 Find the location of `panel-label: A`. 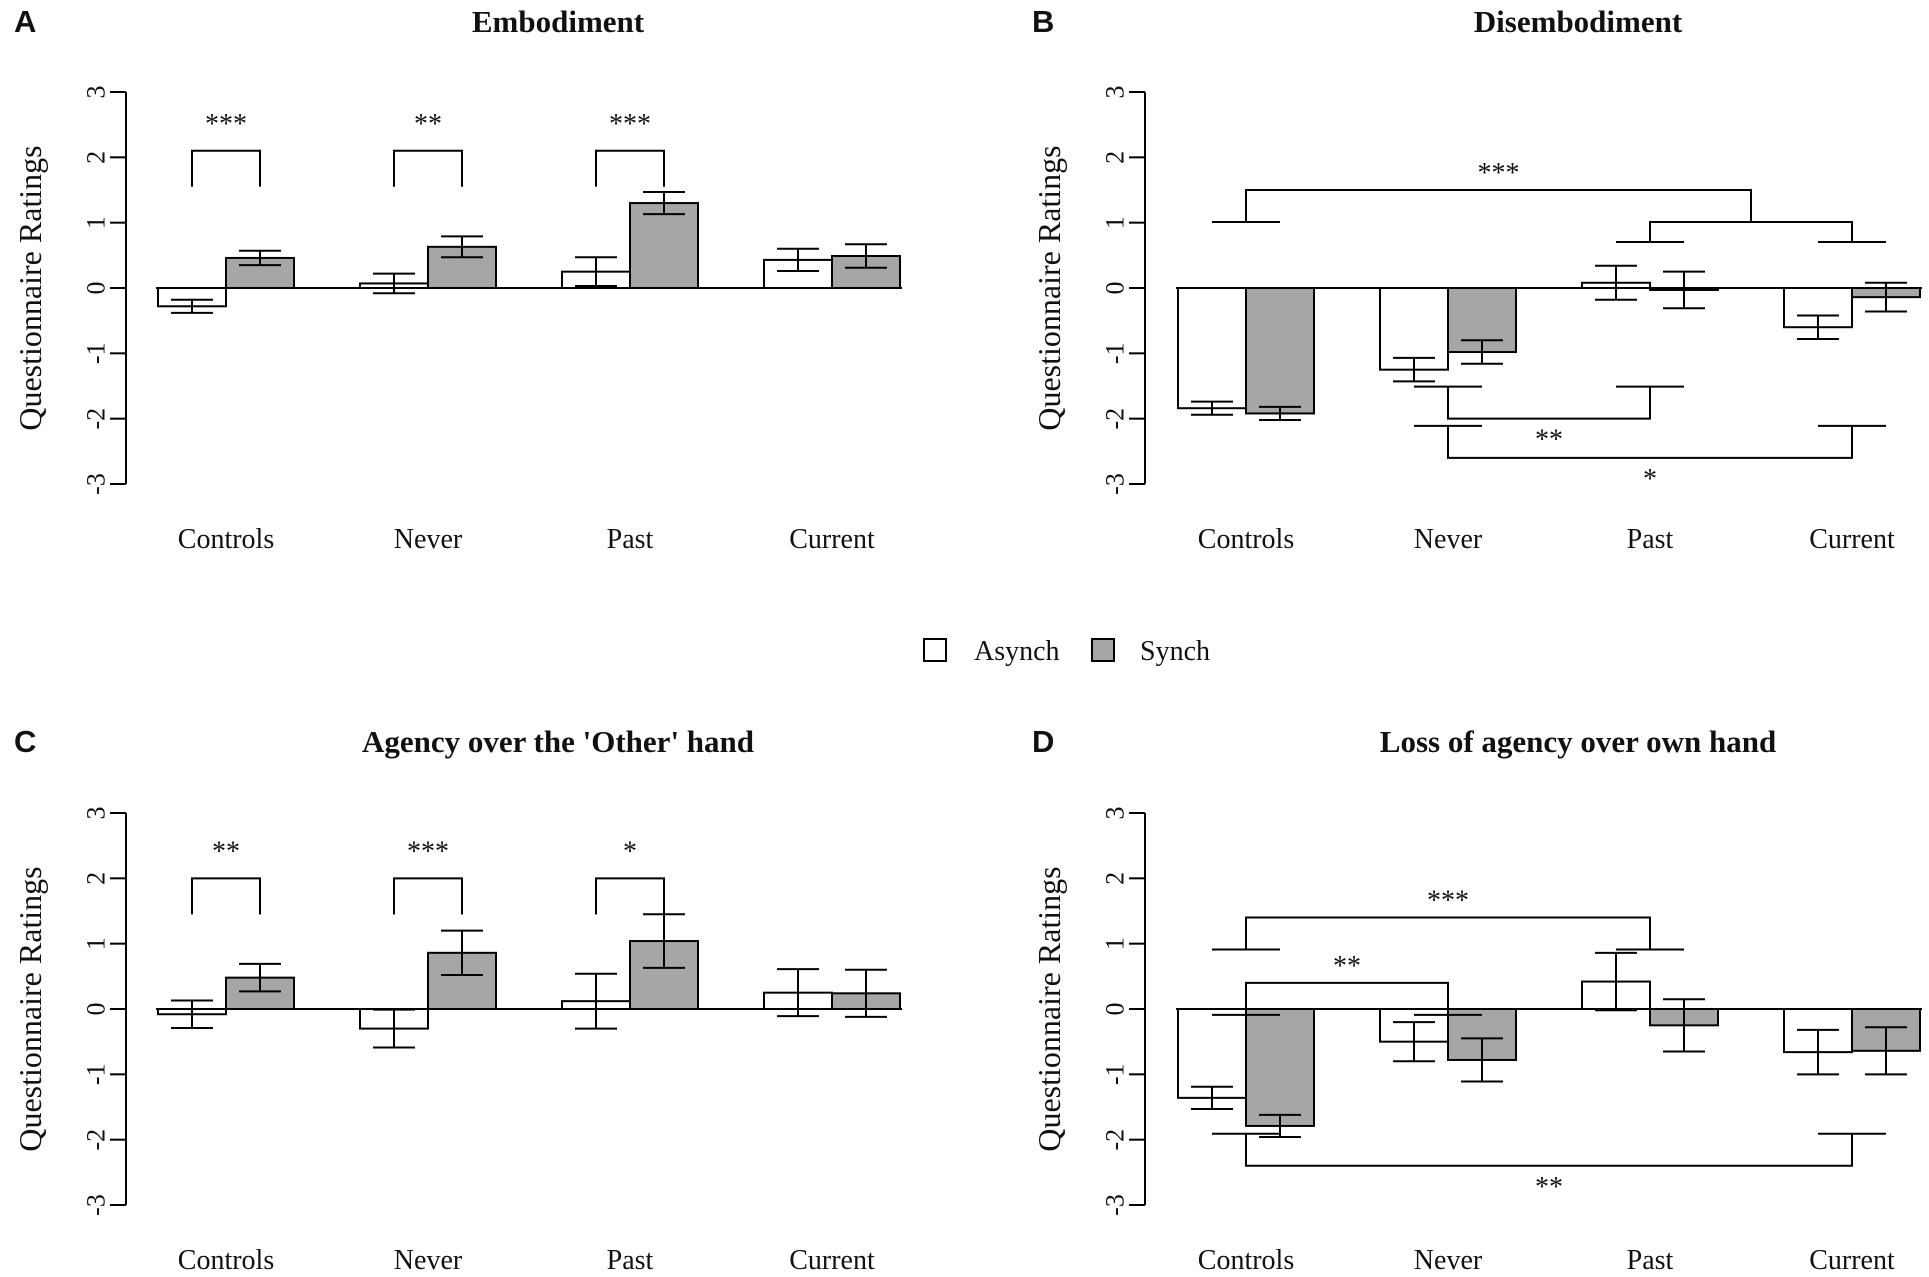

panel-label: A is located at coordinates (25, 21).